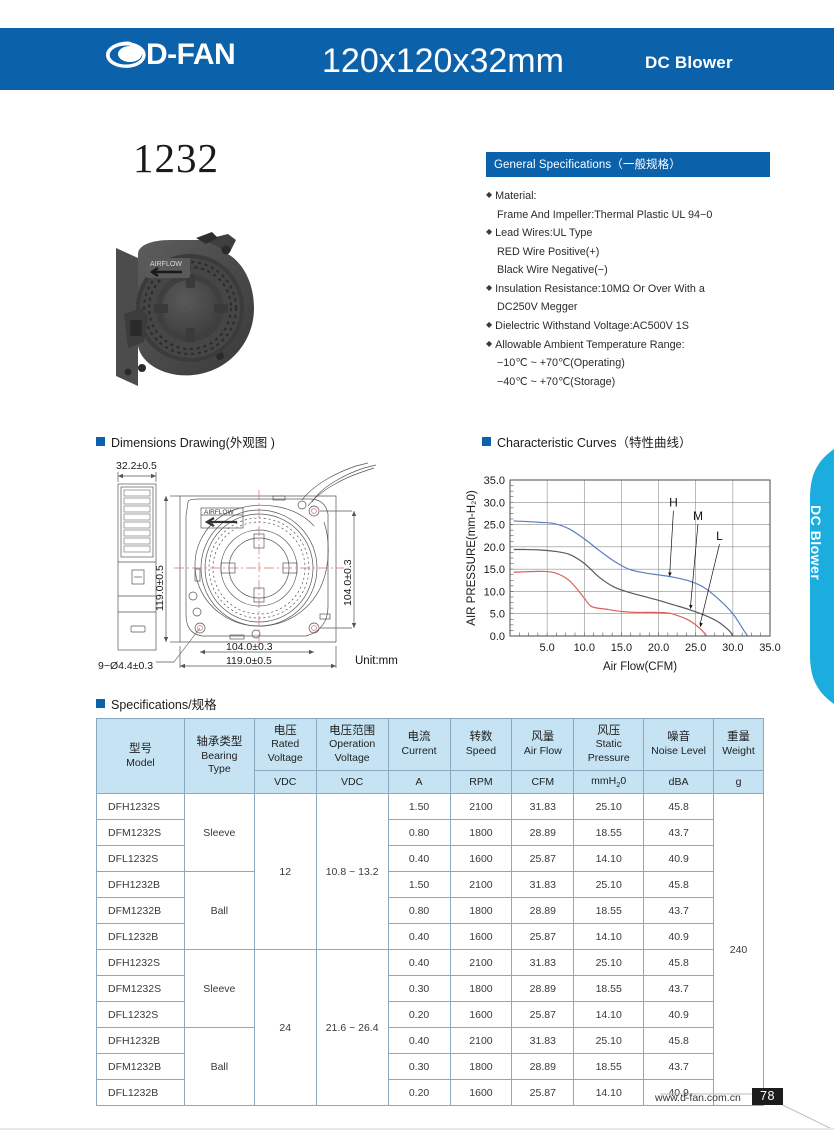 The image size is (834, 1130). Describe the element at coordinates (628, 233) in the screenshot. I see `spec-item: ◆ Lead Wires:UL Type` at that location.